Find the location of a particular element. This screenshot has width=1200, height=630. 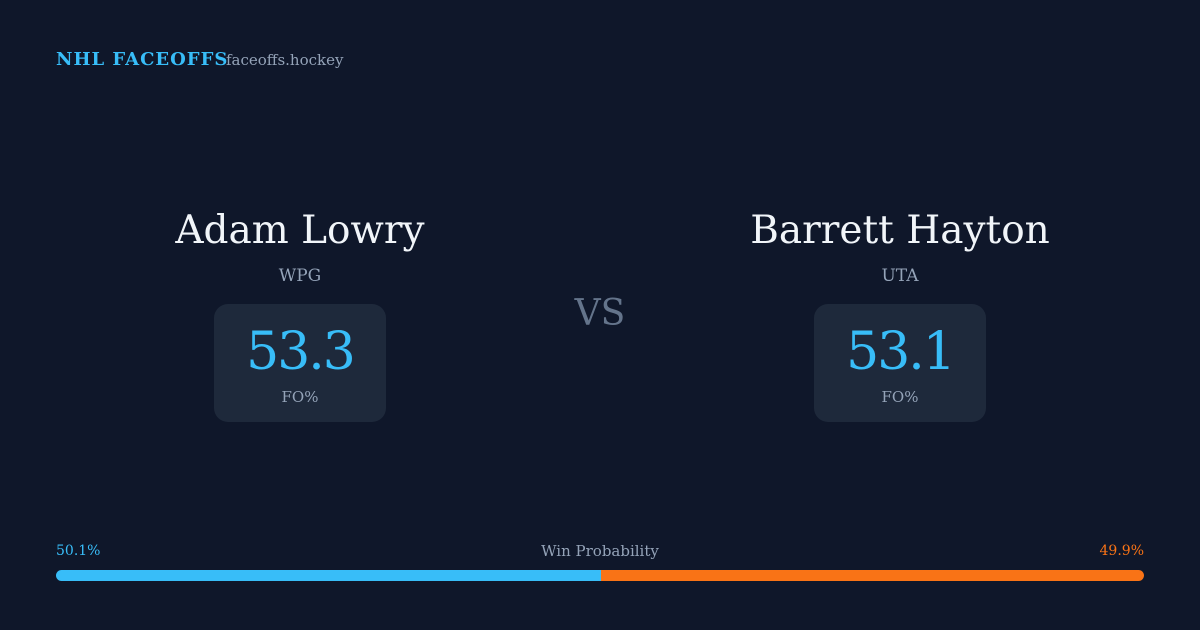

player-name: Barrett Hayton is located at coordinates (900, 230).